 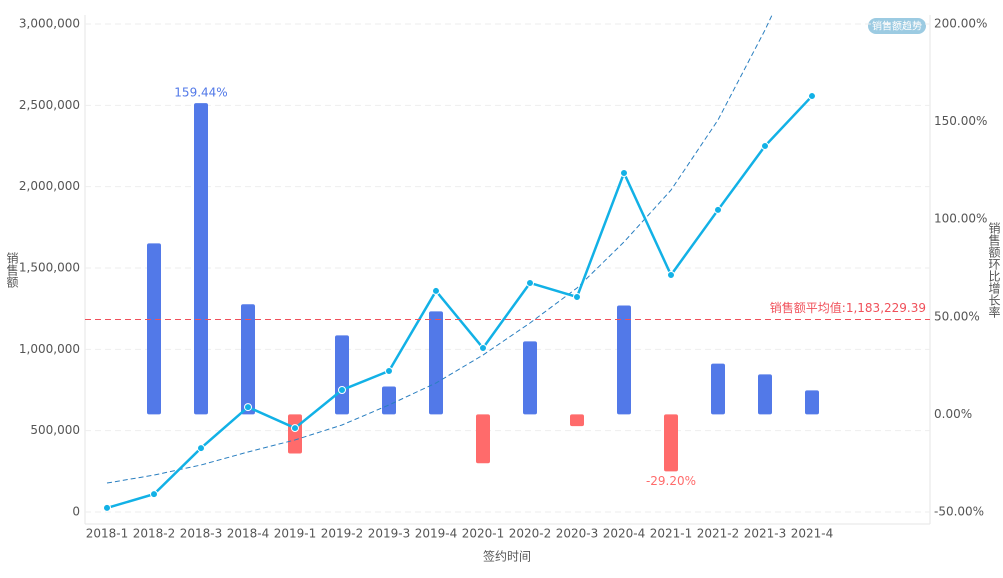 What do you see at coordinates (76, 512) in the screenshot?
I see `y-tick-label: 0` at bounding box center [76, 512].